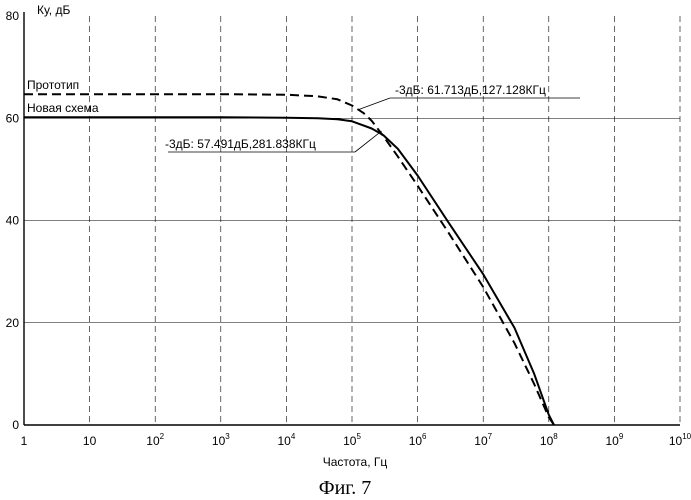 The height and width of the screenshot is (500, 691). Describe the element at coordinates (15, 425) in the screenshot. I see `y-tick-label: 0` at that location.